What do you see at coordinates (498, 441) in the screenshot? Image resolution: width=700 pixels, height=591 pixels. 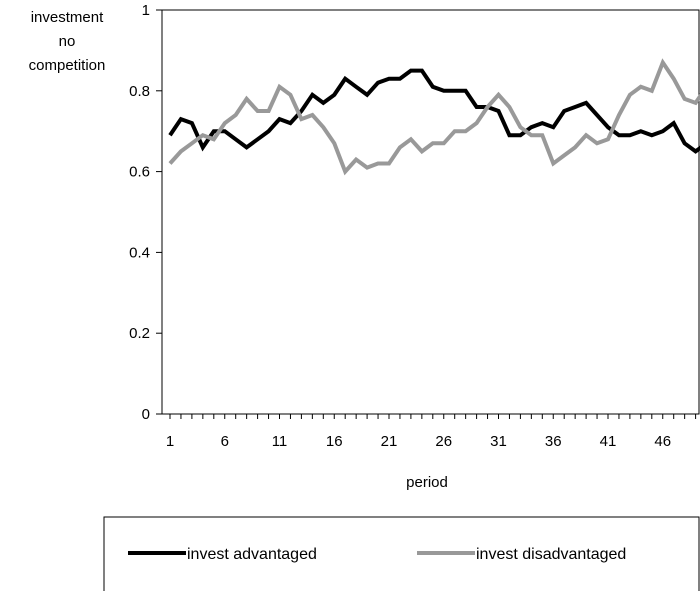 I see `x-tick-label: 31` at bounding box center [498, 441].